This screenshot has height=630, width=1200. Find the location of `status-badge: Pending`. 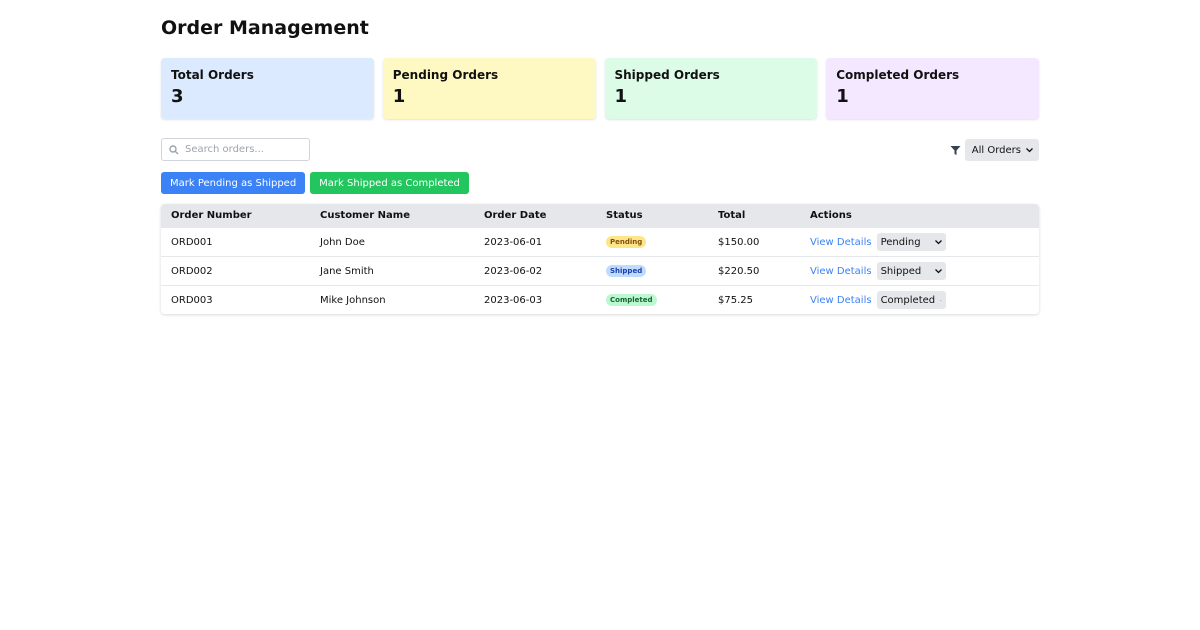

status-badge: Pending is located at coordinates (626, 242).